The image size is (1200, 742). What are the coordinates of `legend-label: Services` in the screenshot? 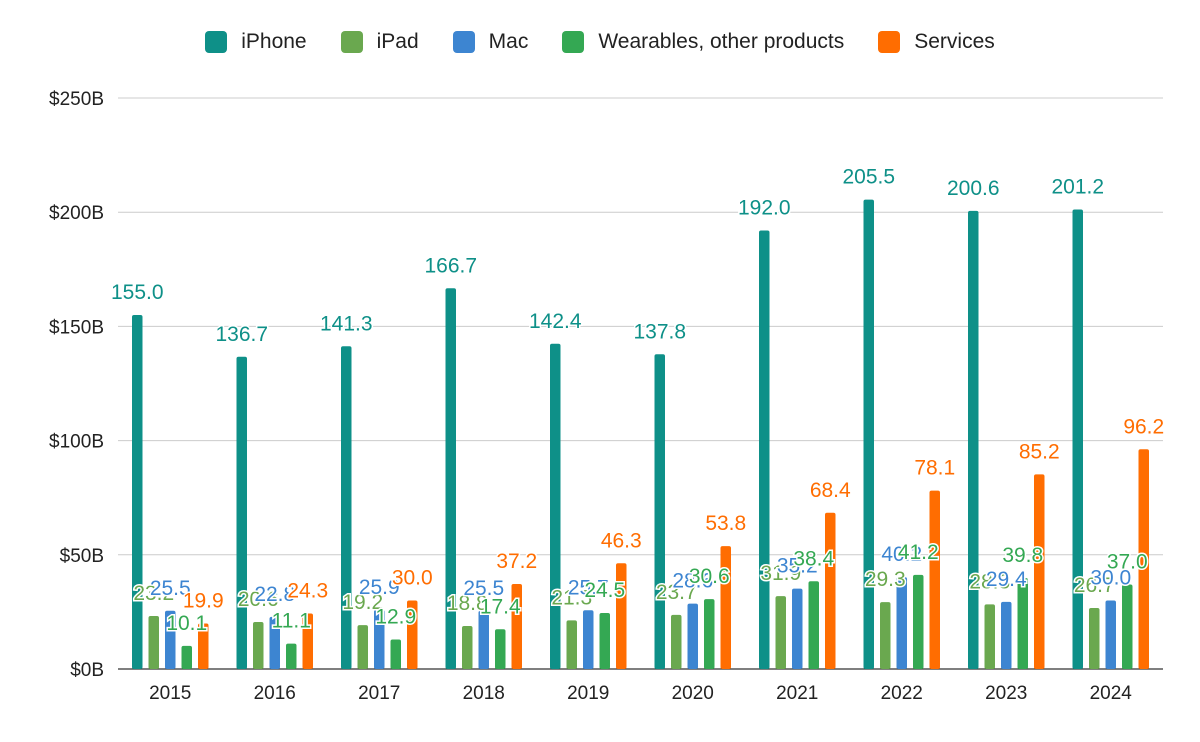 It's located at (954, 41).